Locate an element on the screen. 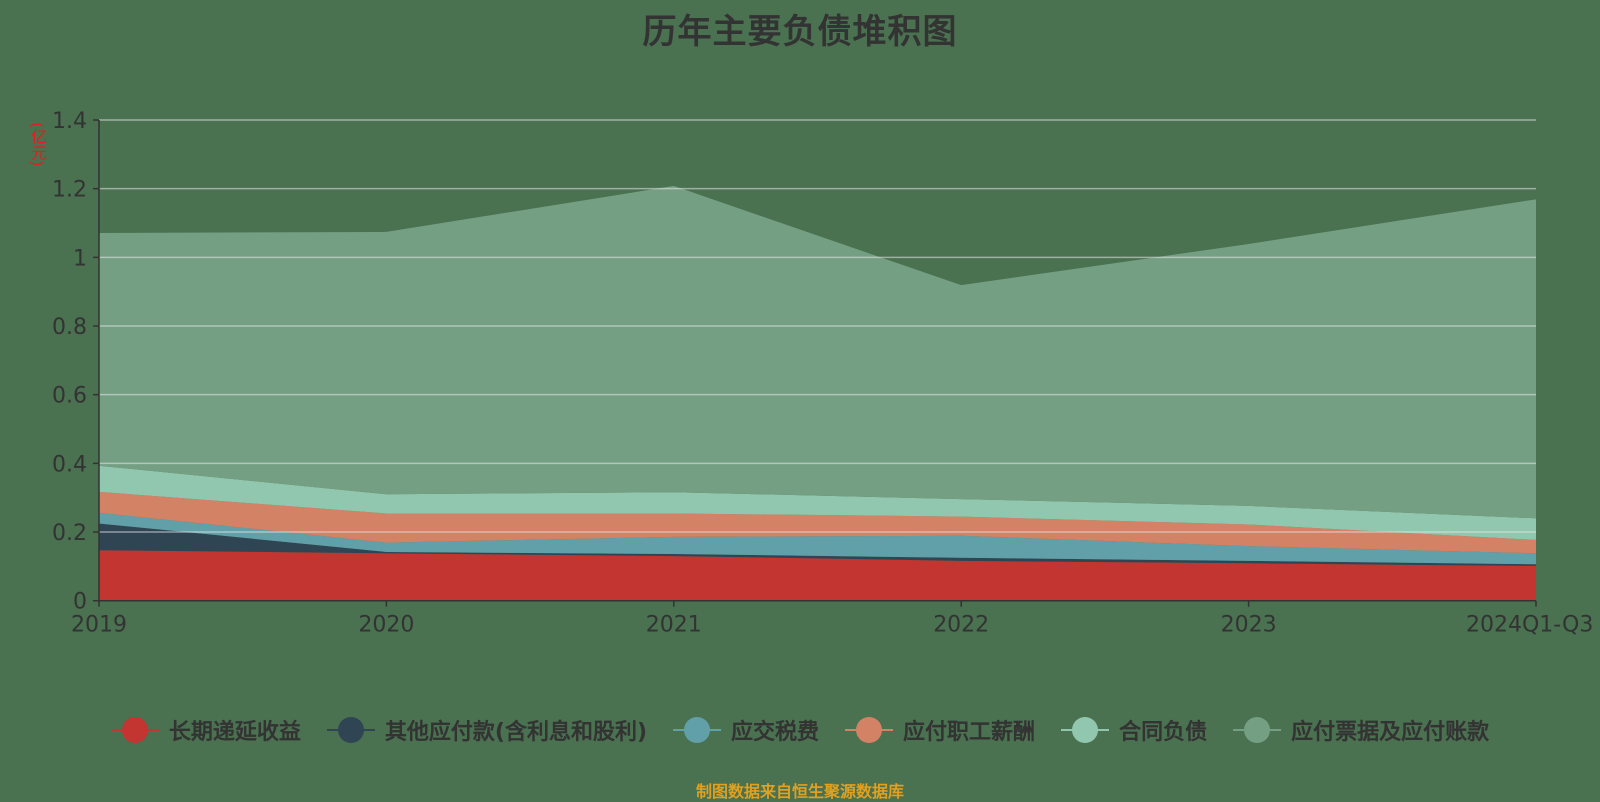 This screenshot has width=1600, height=802. legend-item-0: 长期递延收益 is located at coordinates (205, 730).